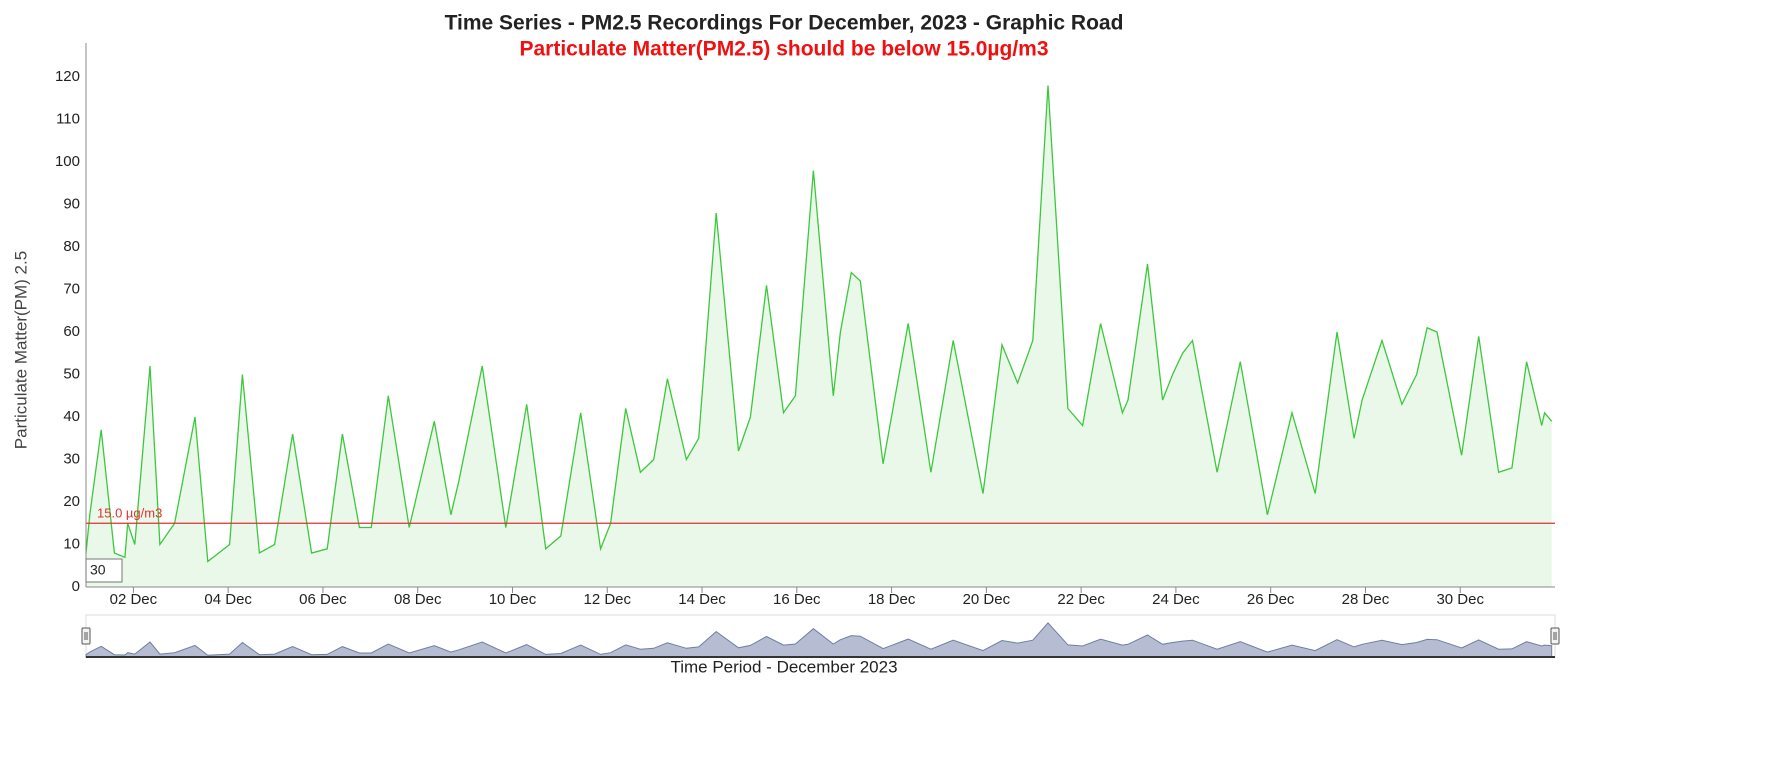 The height and width of the screenshot is (775, 1769). What do you see at coordinates (71, 288) in the screenshot?
I see `y-tick-label: 70` at bounding box center [71, 288].